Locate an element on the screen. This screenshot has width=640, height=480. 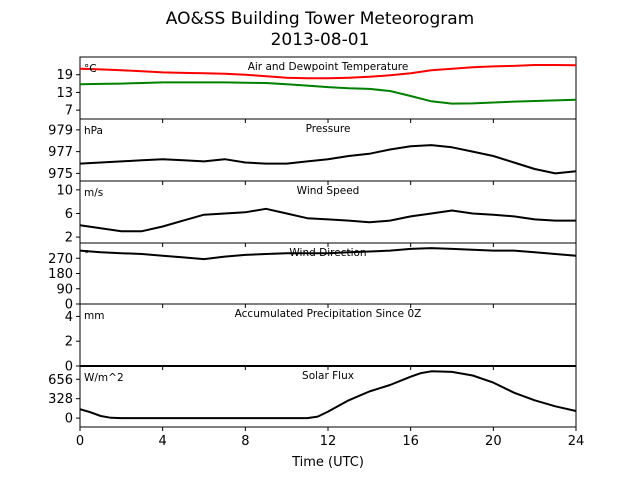
y-tick-label: 180 is located at coordinates (60, 274).